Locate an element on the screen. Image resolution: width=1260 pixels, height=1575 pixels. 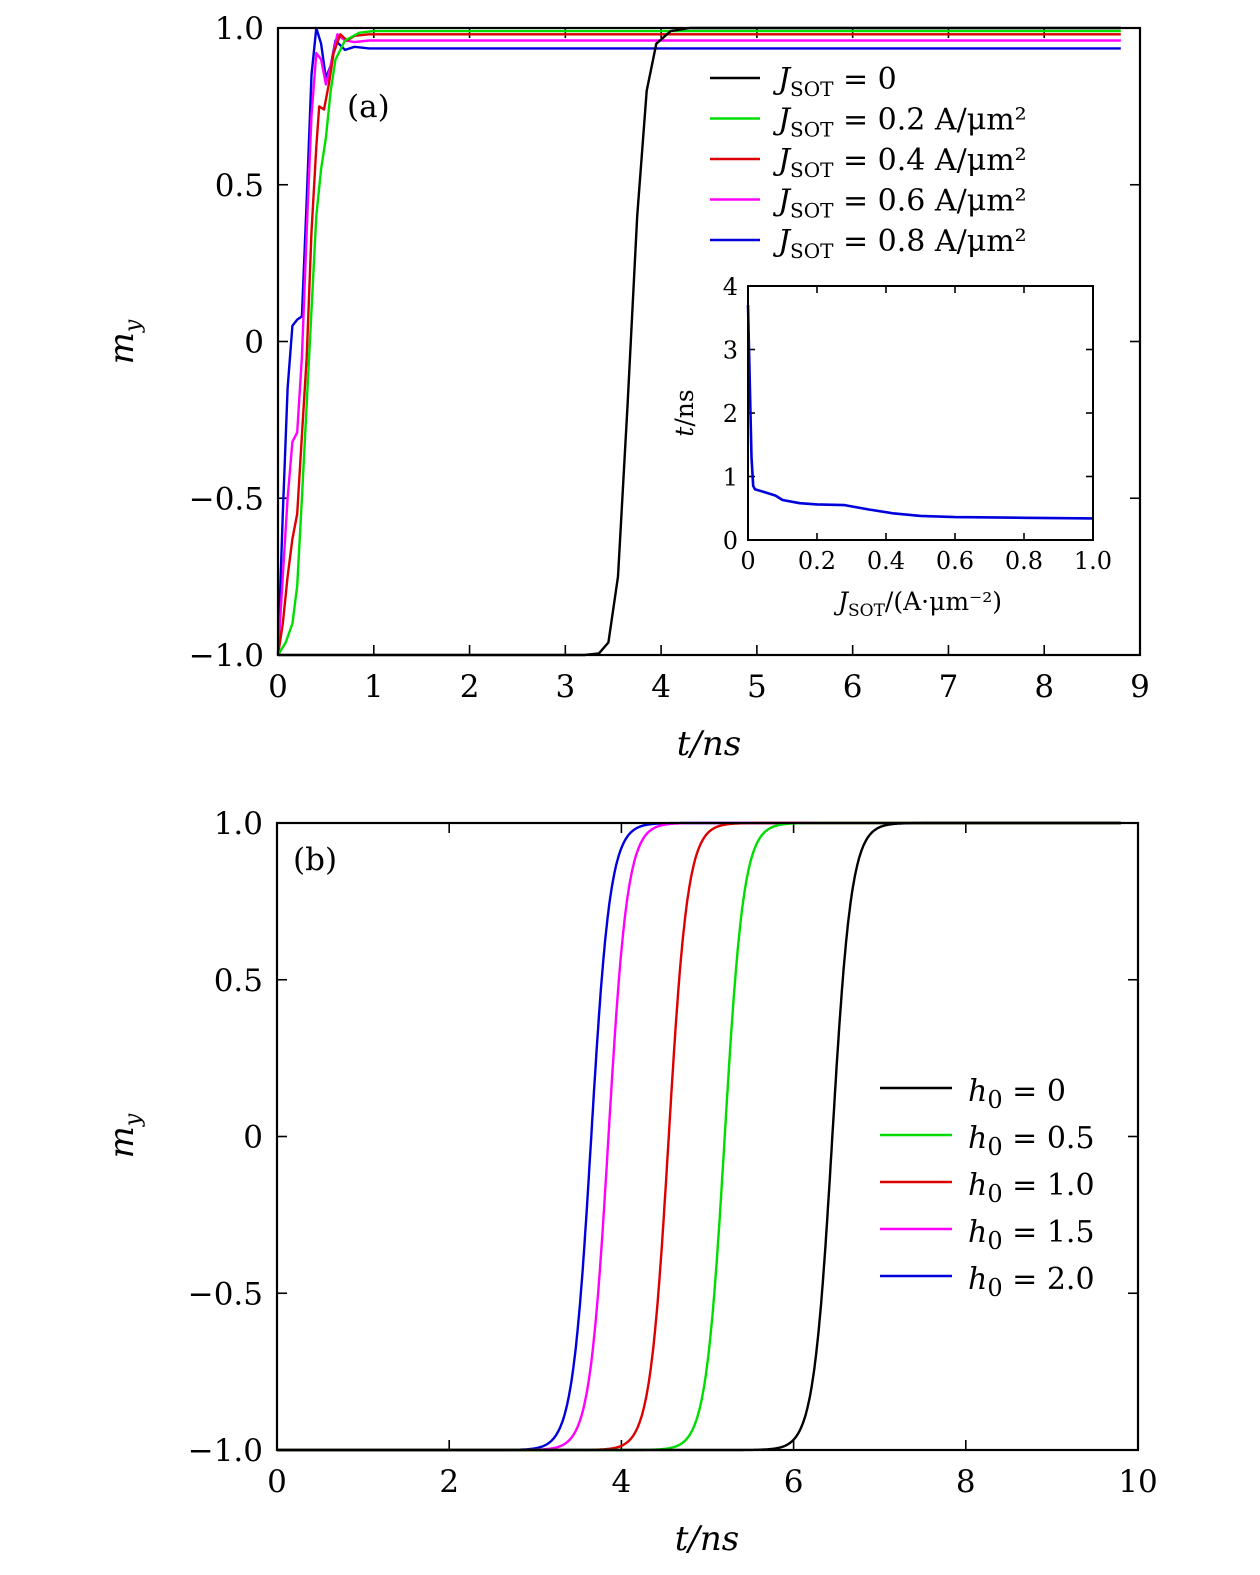
x-tick-label: 0.6 is located at coordinates (955, 561).